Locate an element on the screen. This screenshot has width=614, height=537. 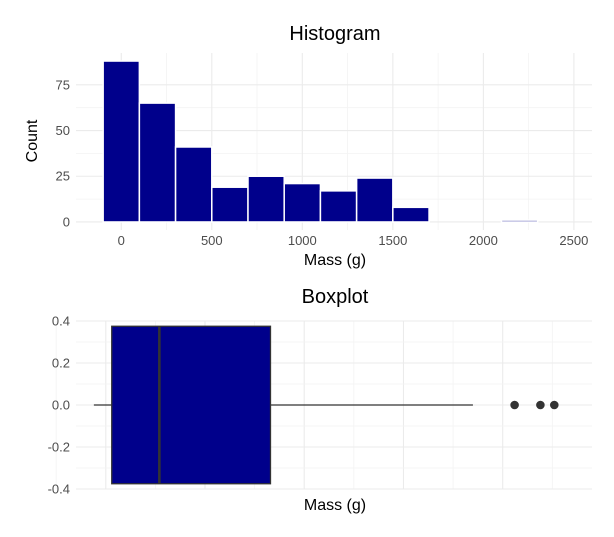
histogram-y-tick-labels: 0 25 50 75 is located at coordinates (63, 153).